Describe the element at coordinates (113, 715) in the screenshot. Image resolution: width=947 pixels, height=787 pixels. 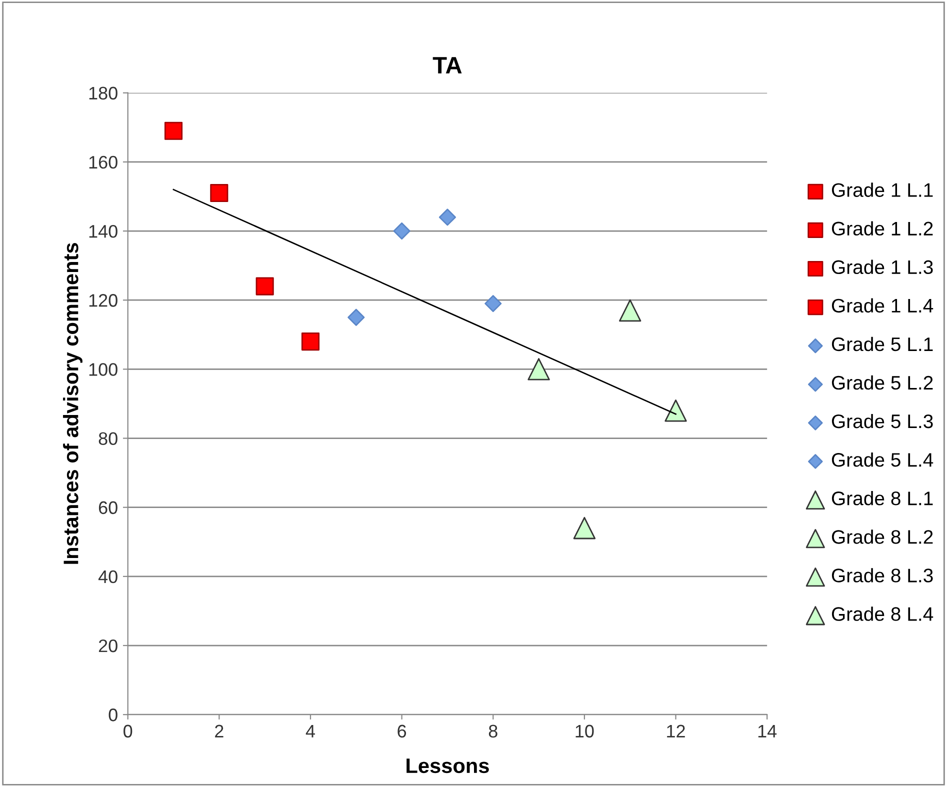
I see `y-tick-label: 0` at that location.